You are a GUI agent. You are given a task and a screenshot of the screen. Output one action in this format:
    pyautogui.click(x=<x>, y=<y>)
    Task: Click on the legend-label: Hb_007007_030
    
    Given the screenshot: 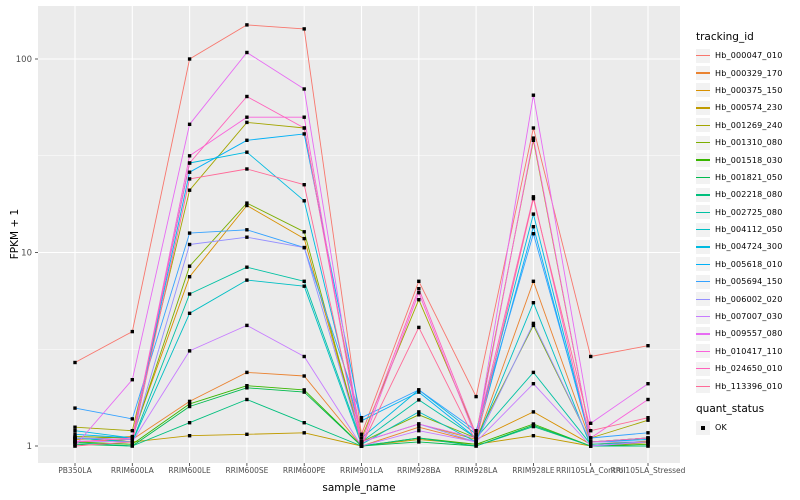 What is the action you would take?
    pyautogui.click(x=749, y=317)
    